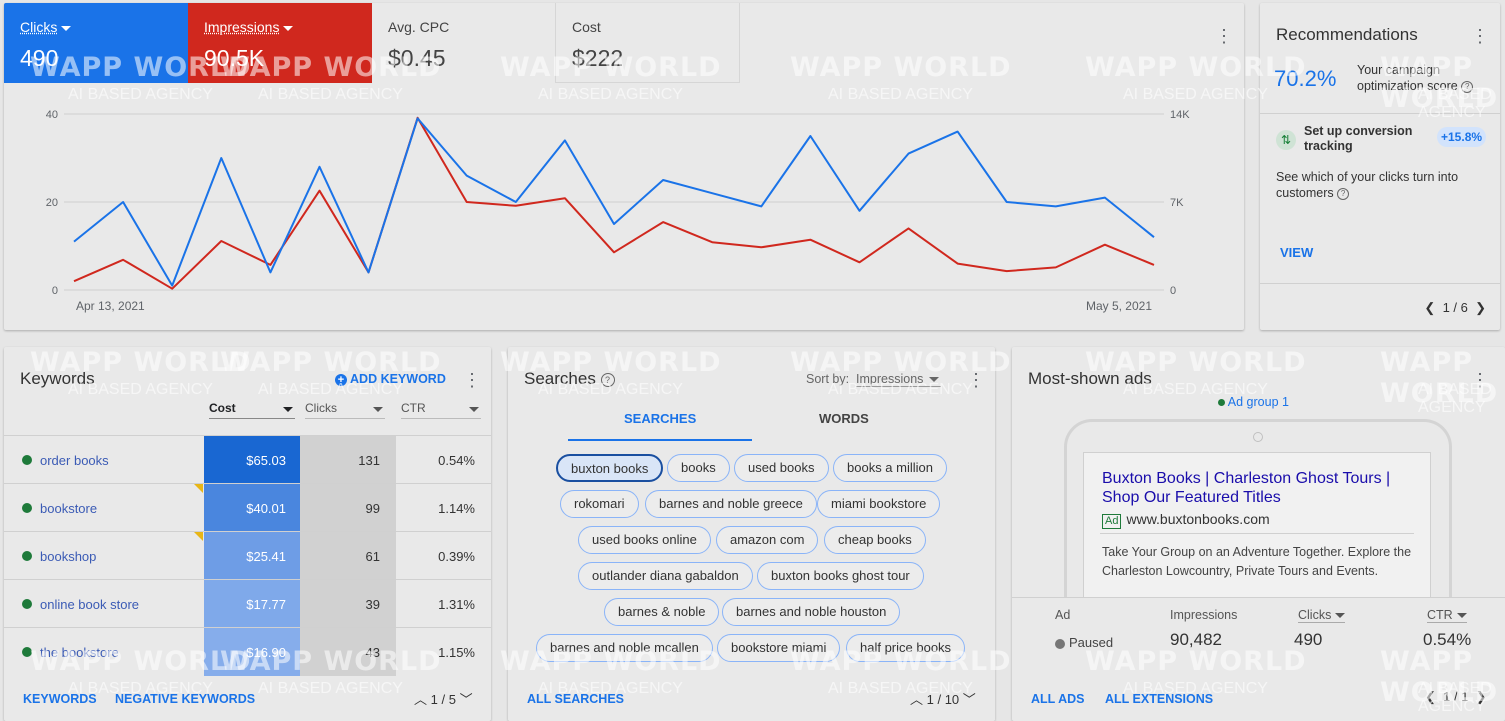  Describe the element at coordinates (1305, 78) in the screenshot. I see `optimization-score: 70.2%` at that location.